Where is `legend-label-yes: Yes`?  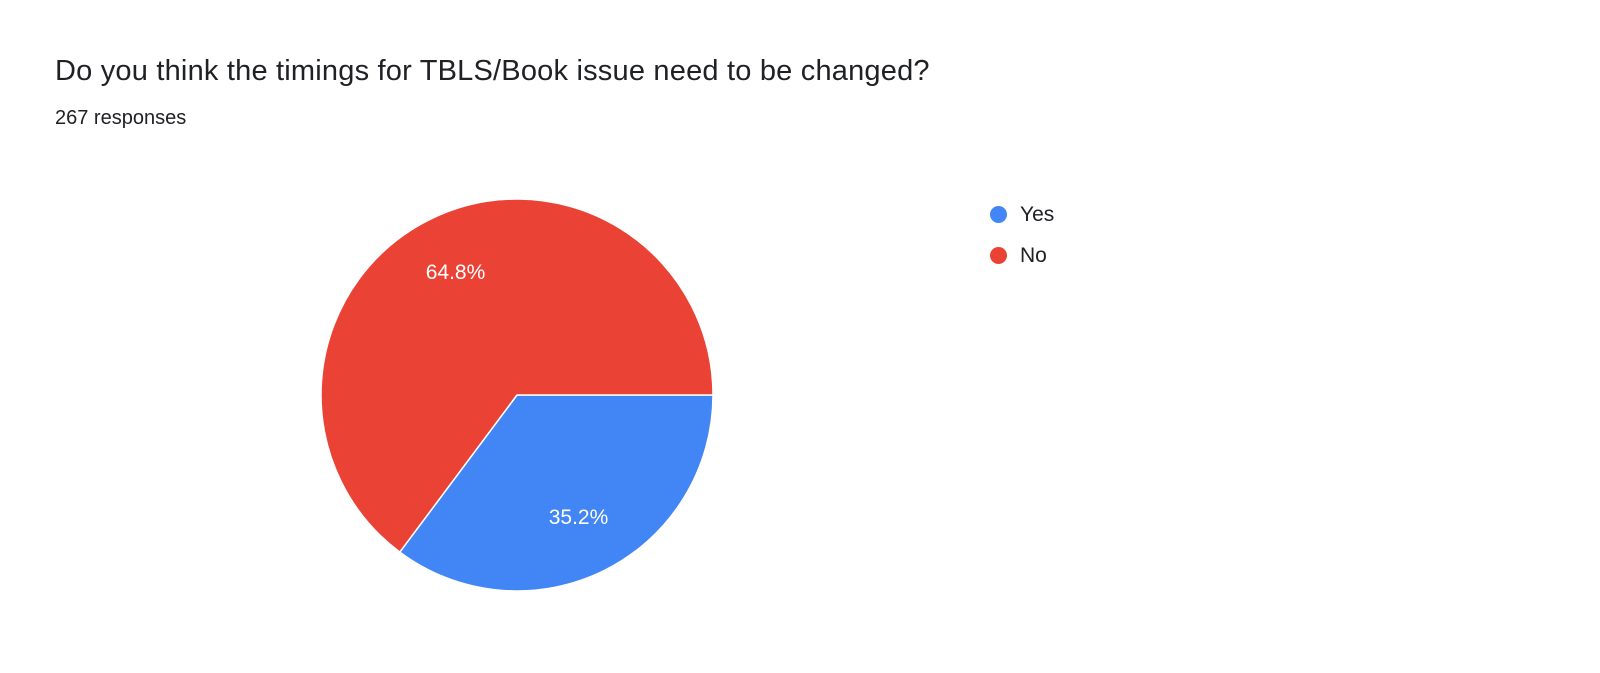
legend-label-yes: Yes is located at coordinates (1037, 214).